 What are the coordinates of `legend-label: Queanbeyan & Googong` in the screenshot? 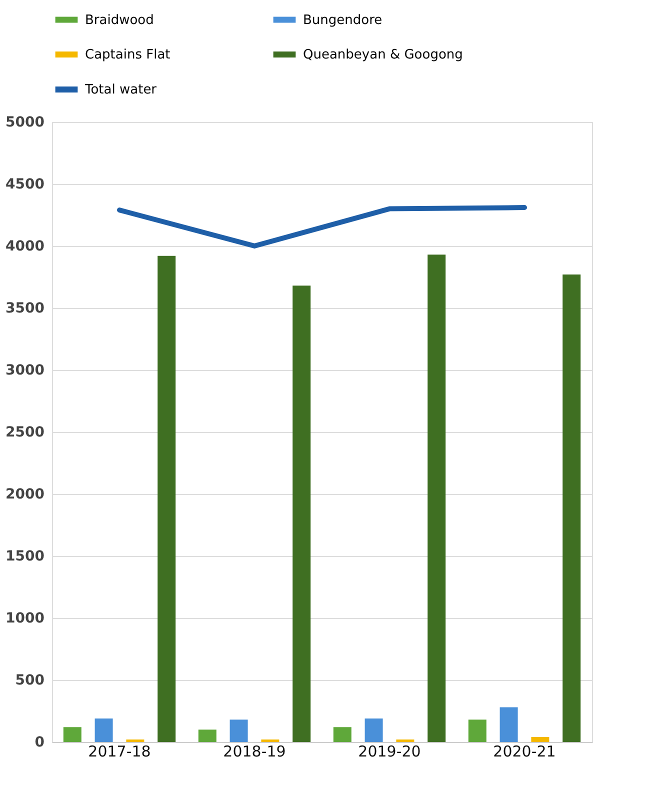 It's located at (383, 55).